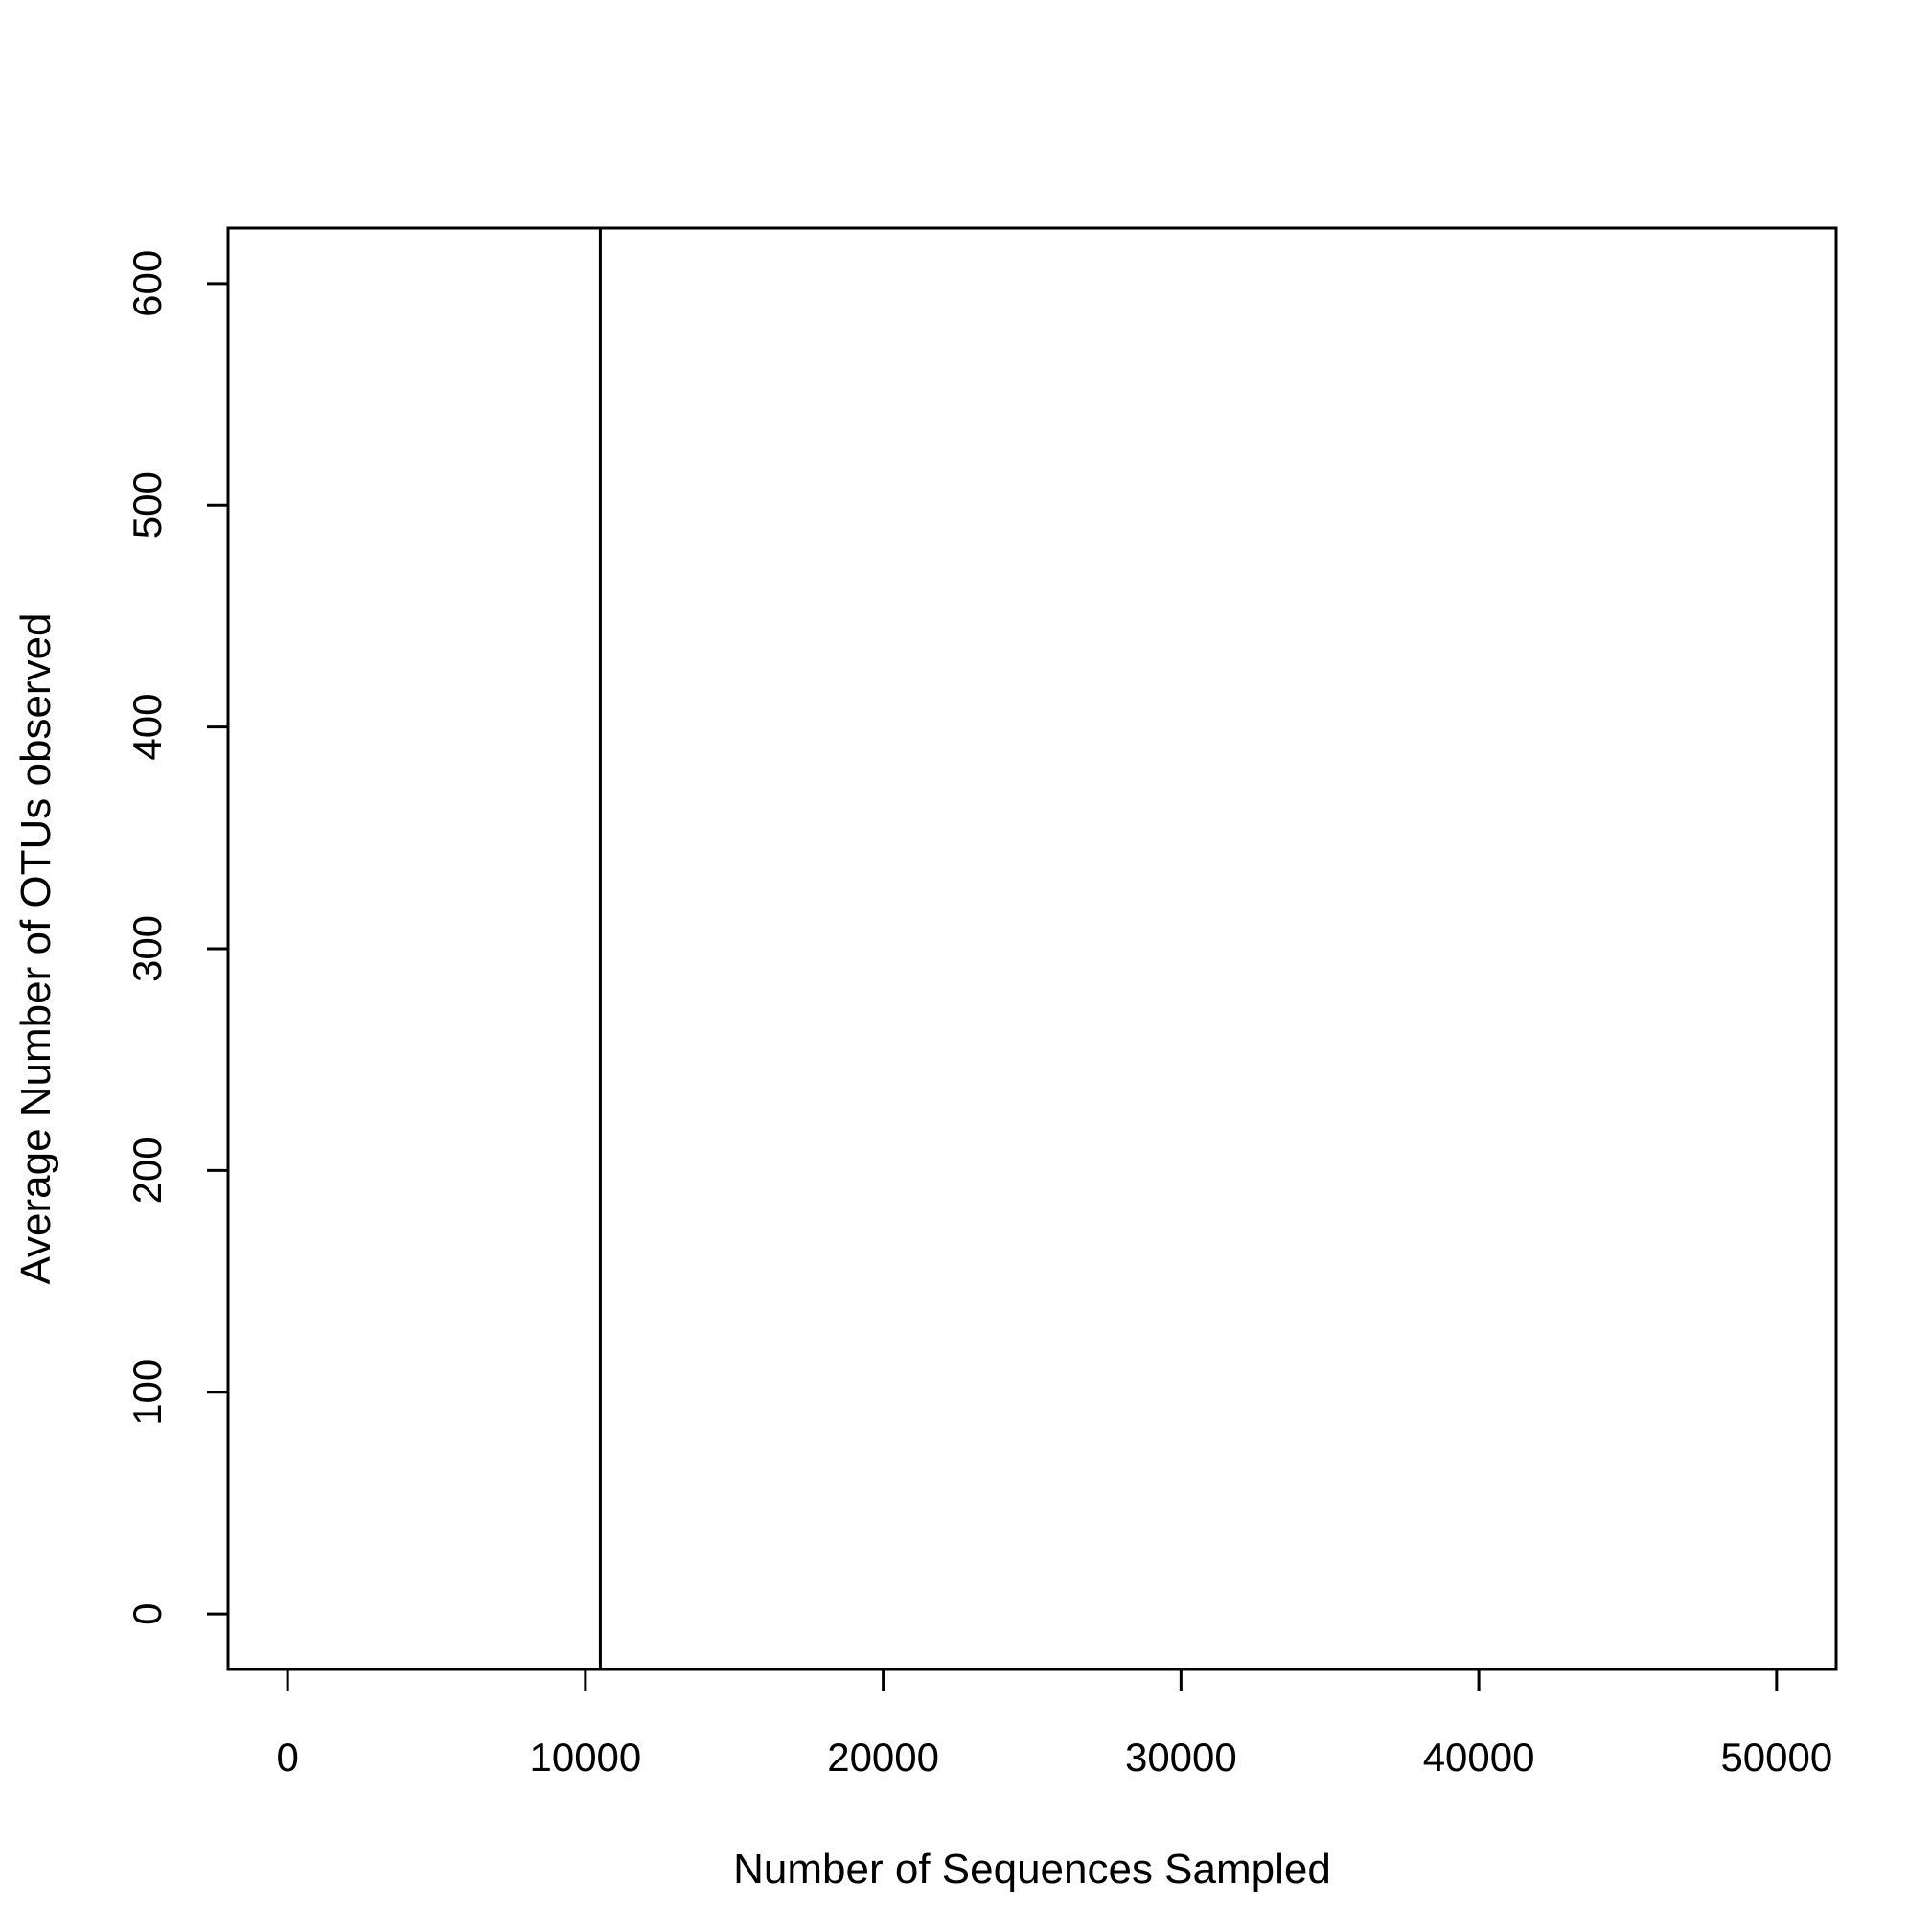  Describe the element at coordinates (147, 283) in the screenshot. I see `y-tick-label: 600` at that location.